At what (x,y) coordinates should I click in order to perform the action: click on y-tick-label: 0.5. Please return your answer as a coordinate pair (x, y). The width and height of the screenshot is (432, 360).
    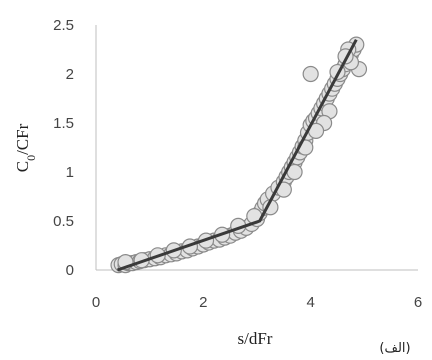
    Looking at the image, I should click on (63, 221).